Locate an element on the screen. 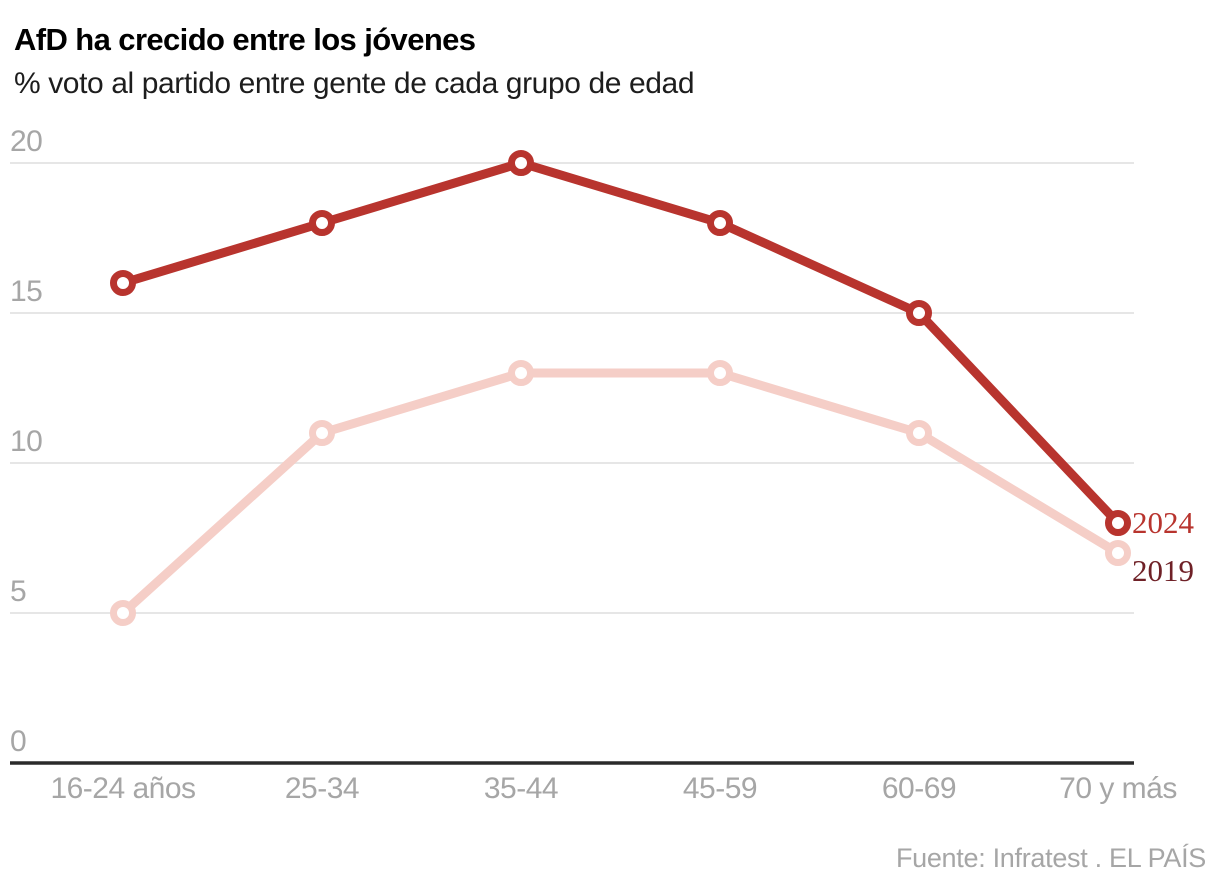  series-label-2024: 2024 is located at coordinates (1163, 522).